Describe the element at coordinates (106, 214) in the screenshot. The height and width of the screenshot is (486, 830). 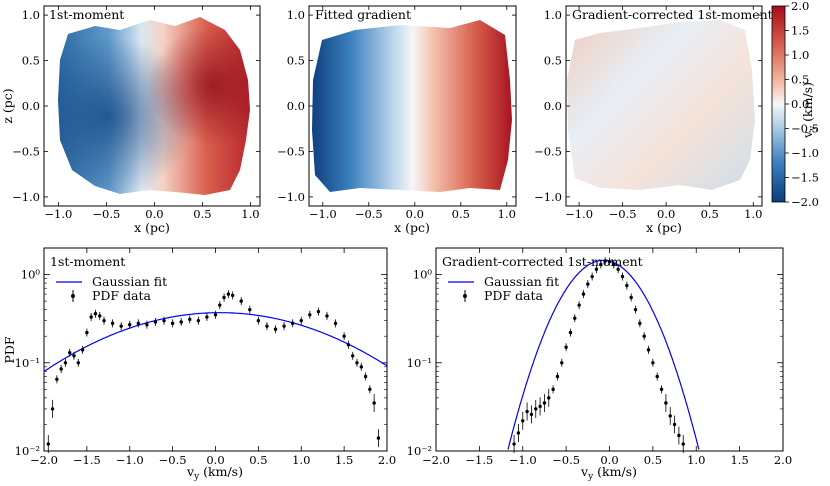
I see `map1-xtick-label: −0.5` at that location.